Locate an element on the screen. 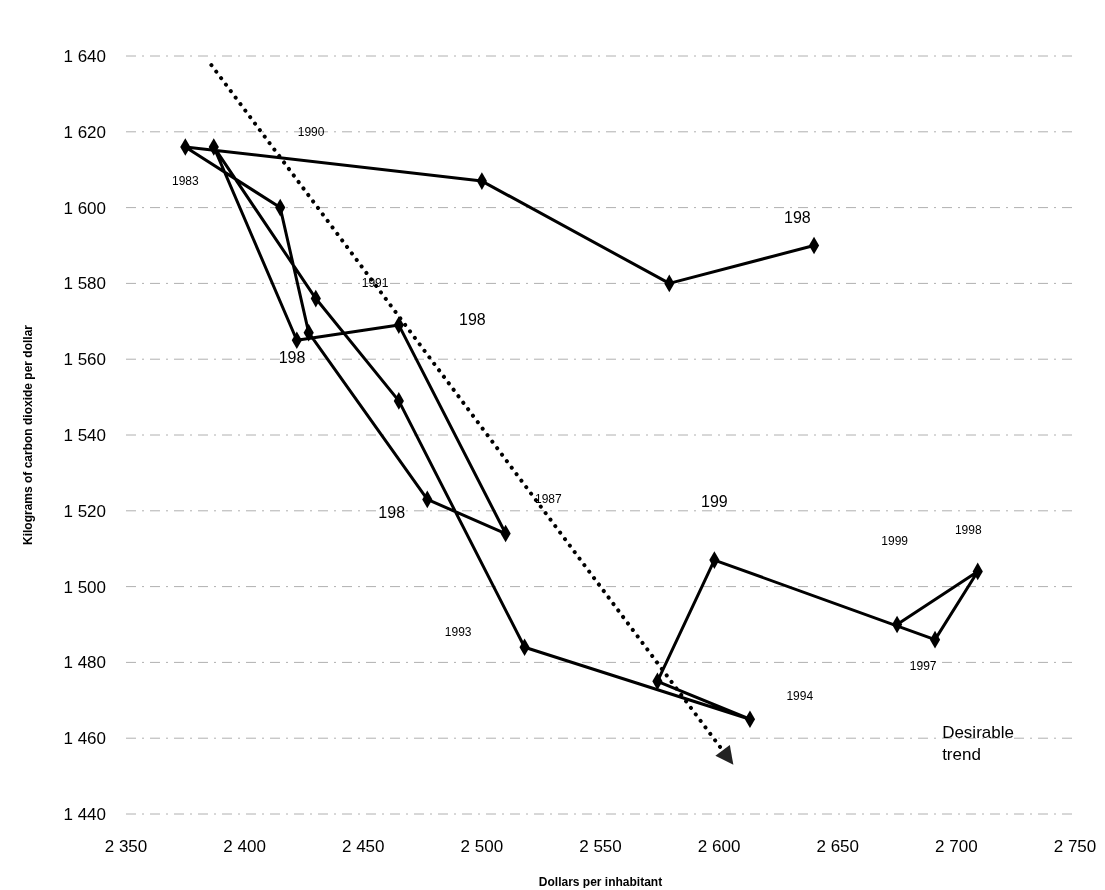 Image resolution: width=1105 pixels, height=890 pixels. x-axis-title: Dollars per inhabitant is located at coordinates (600, 882).